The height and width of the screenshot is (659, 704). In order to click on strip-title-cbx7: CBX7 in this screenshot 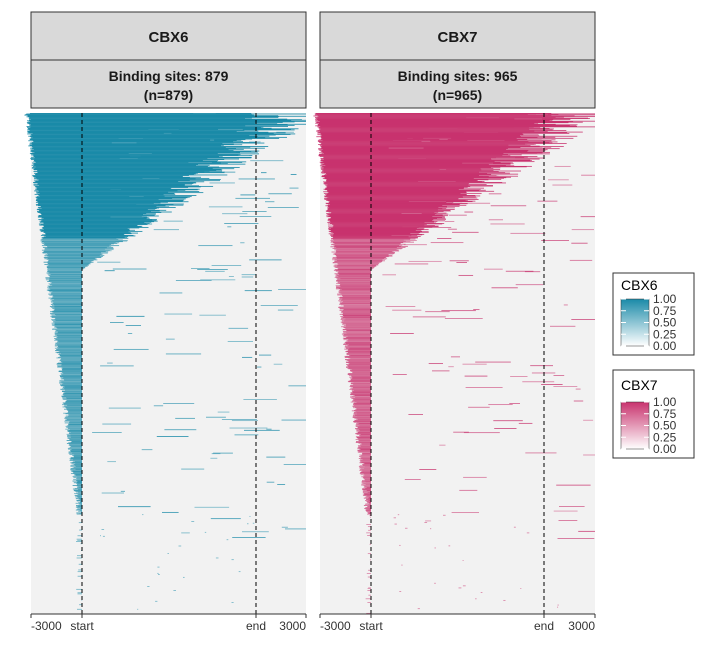, I will do `click(457, 37)`.